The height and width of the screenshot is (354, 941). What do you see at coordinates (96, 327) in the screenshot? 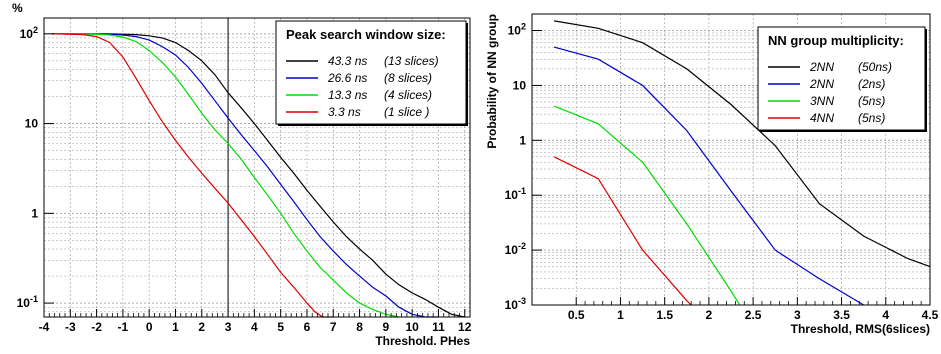
I see `x-tick-label: -2` at bounding box center [96, 327].